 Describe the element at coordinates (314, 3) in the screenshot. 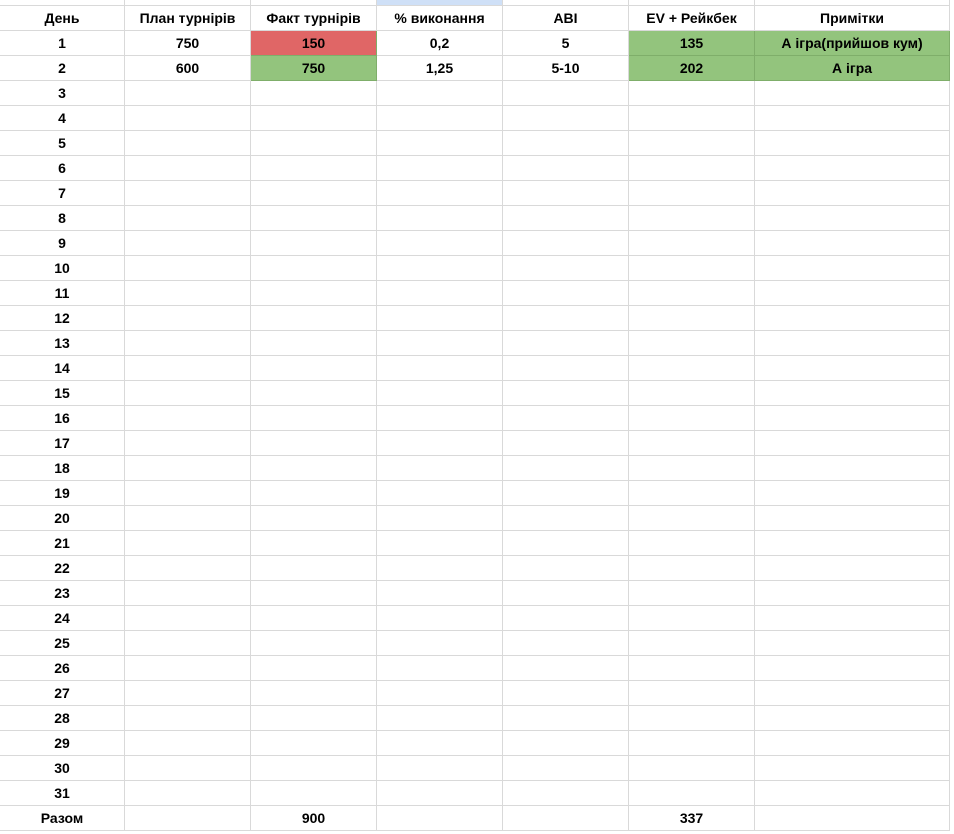

I see `column-top-fact` at that location.